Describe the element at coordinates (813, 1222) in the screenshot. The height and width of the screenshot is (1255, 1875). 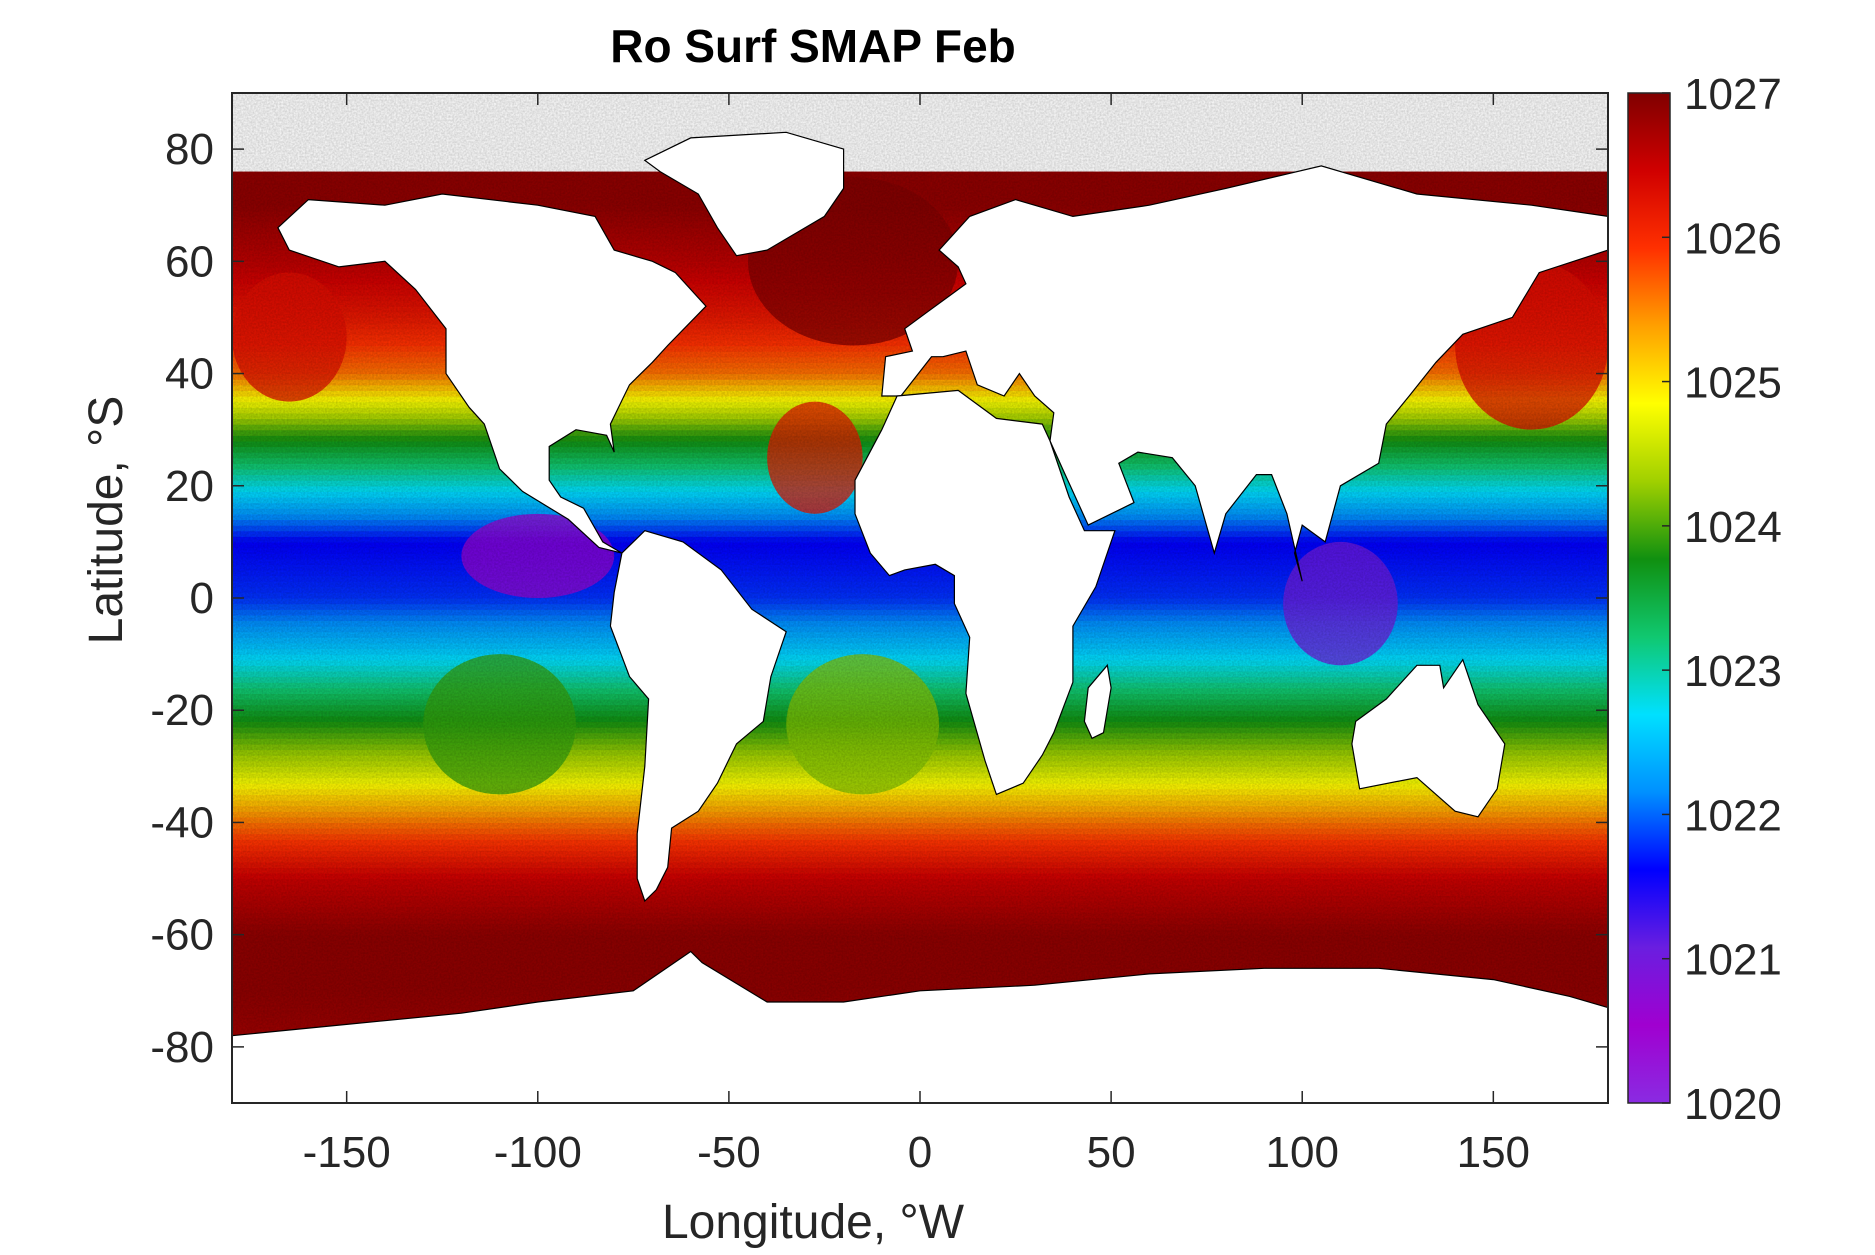
I see `x-axis-label: Longitude, °W` at that location.